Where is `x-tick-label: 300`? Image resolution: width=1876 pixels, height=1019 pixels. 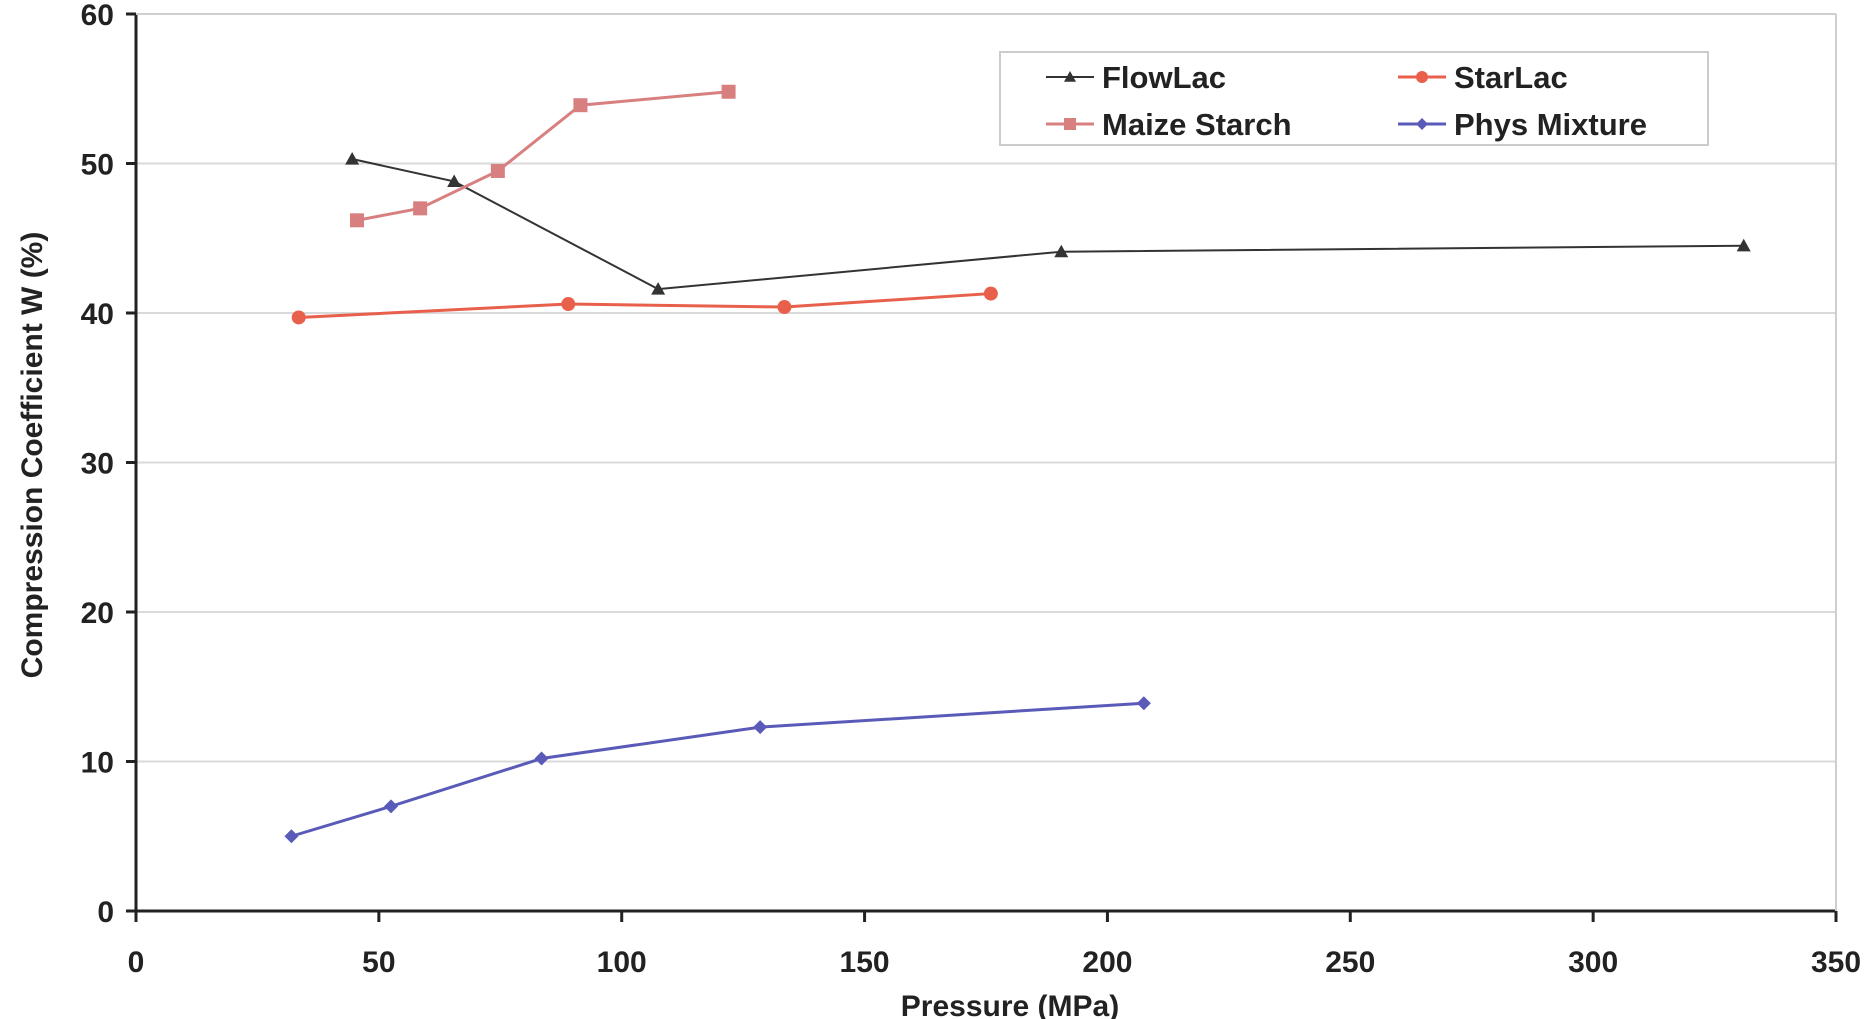
x-tick-label: 300 is located at coordinates (1593, 962).